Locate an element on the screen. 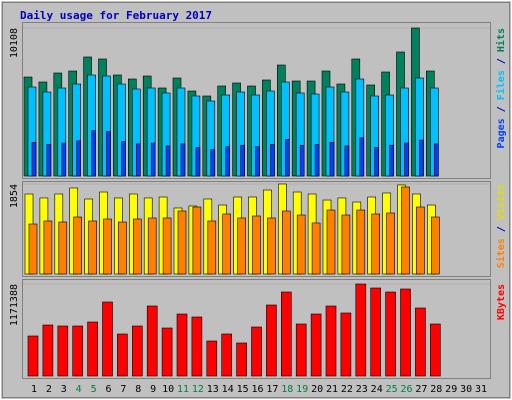  legend: Pages / Files / Hits is located at coordinates (501, 88).